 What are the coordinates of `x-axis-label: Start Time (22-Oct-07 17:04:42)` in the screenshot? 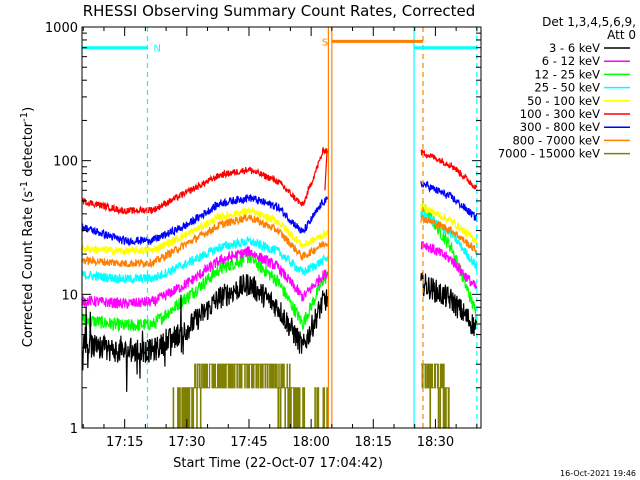 It's located at (278, 463).